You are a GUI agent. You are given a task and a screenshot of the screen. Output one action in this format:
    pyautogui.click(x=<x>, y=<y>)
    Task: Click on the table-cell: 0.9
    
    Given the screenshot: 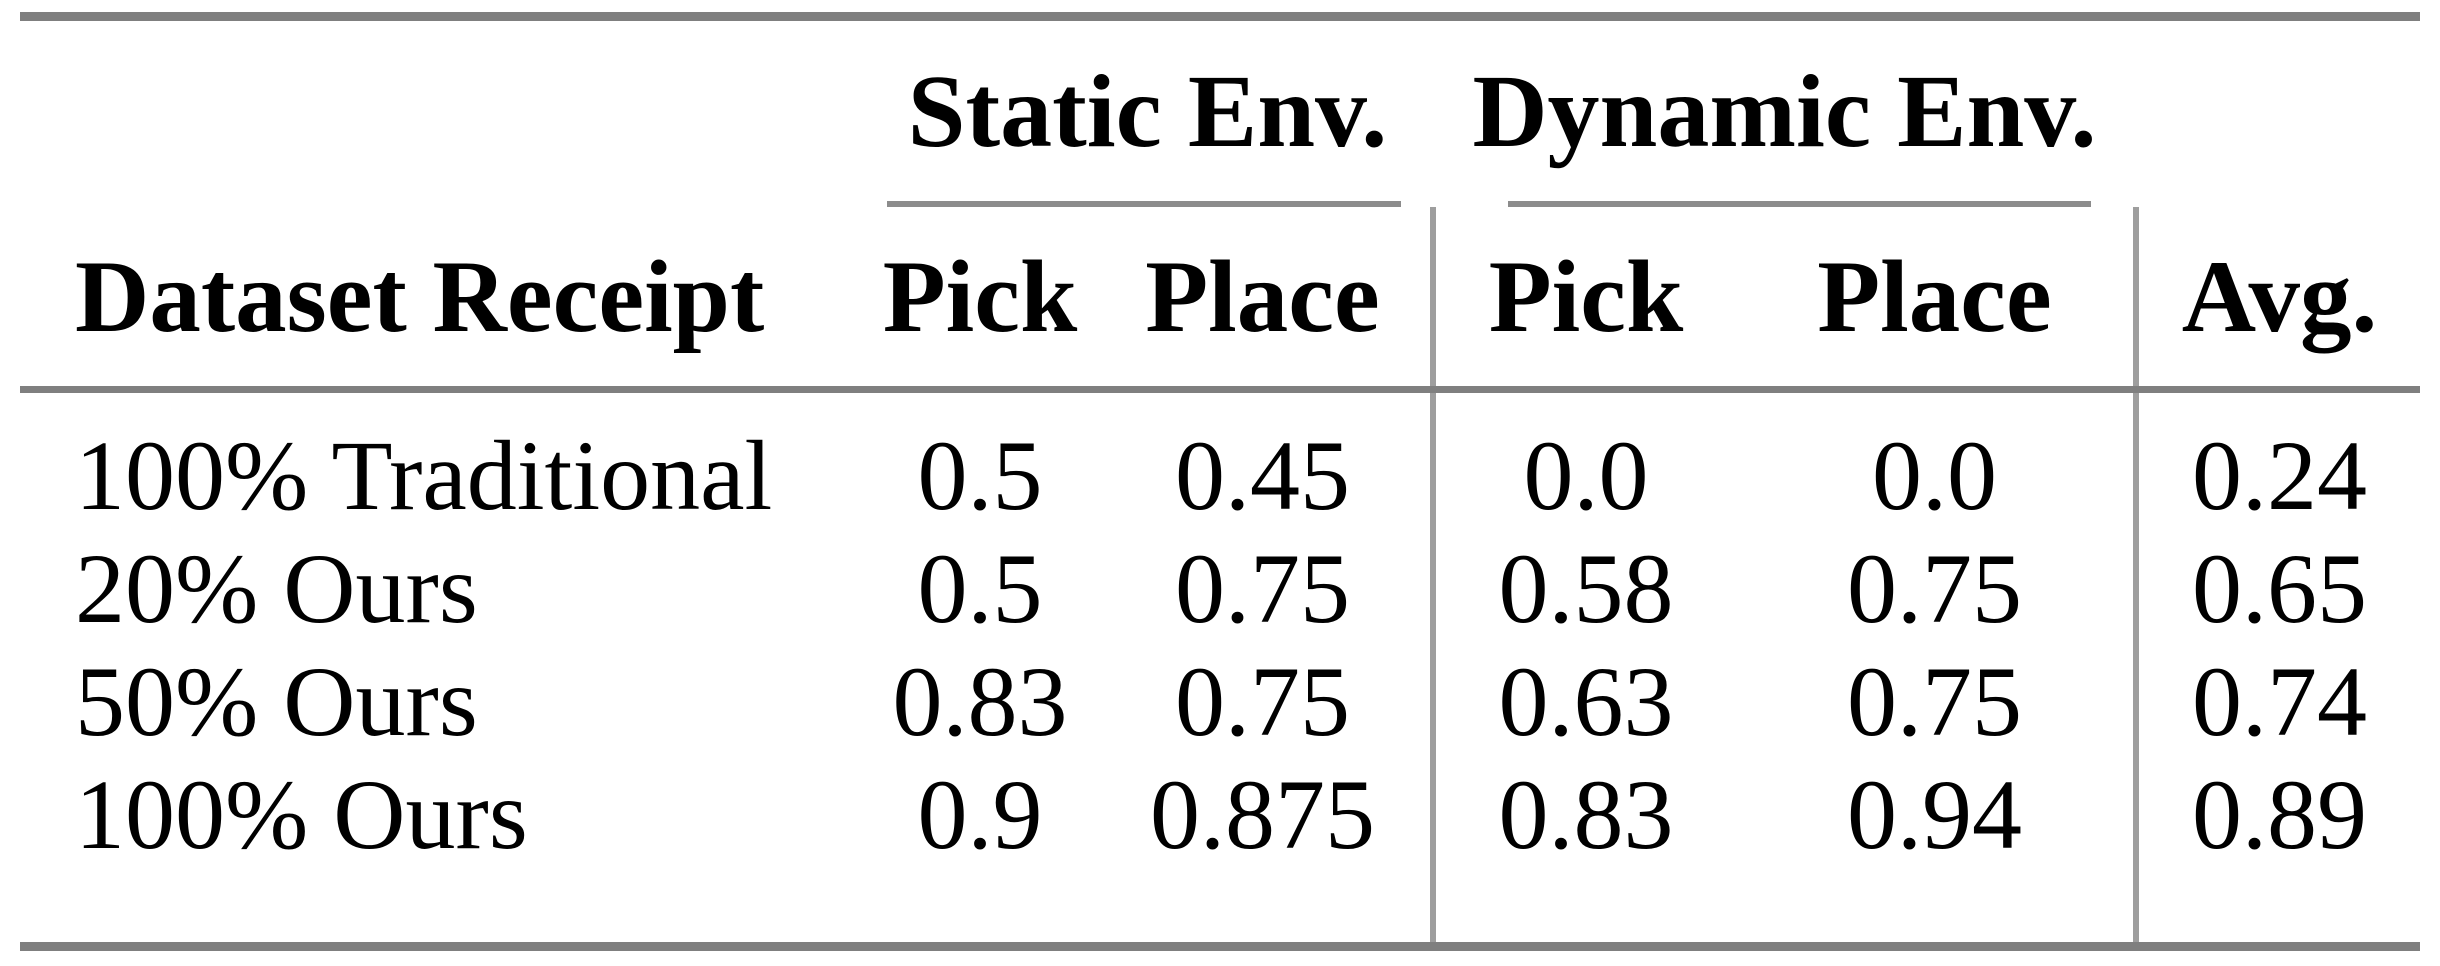 What is the action you would take?
    pyautogui.click(x=980, y=814)
    